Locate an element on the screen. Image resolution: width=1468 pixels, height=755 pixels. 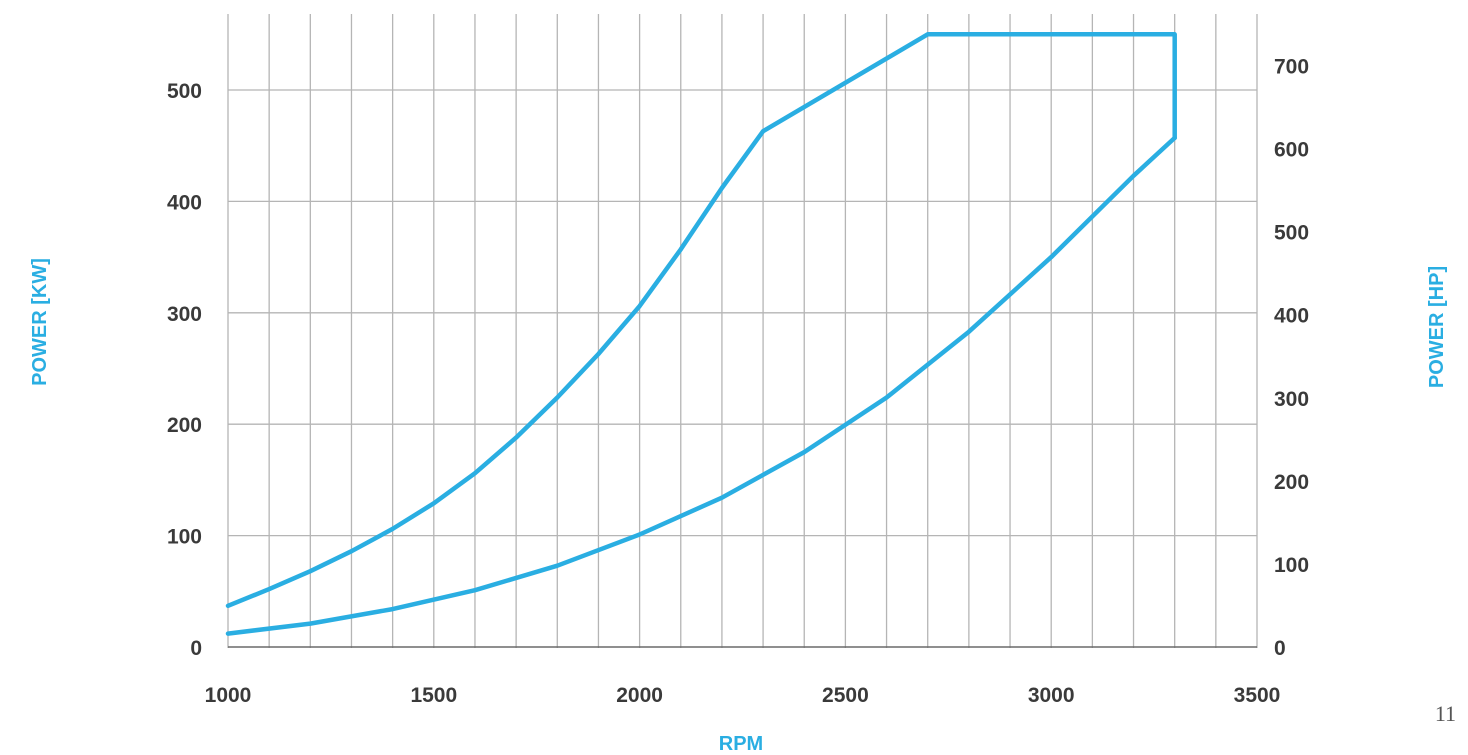
y-tick-label-right: 300 is located at coordinates (1291, 399).